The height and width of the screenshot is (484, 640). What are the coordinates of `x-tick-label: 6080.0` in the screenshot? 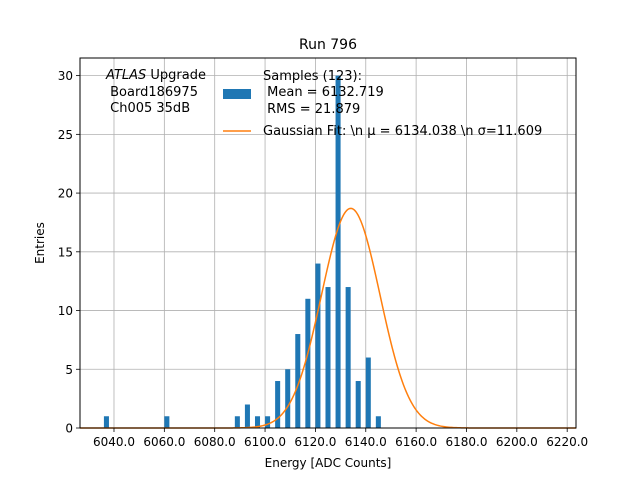 It's located at (215, 442).